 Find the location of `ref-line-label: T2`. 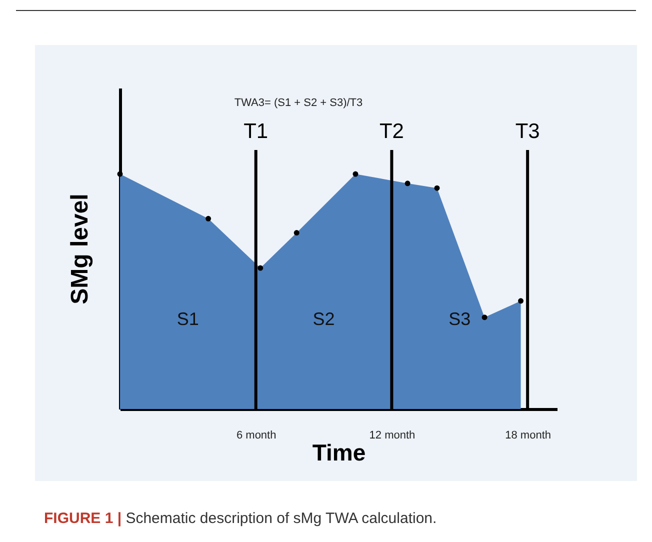

ref-line-label: T2 is located at coordinates (391, 131).